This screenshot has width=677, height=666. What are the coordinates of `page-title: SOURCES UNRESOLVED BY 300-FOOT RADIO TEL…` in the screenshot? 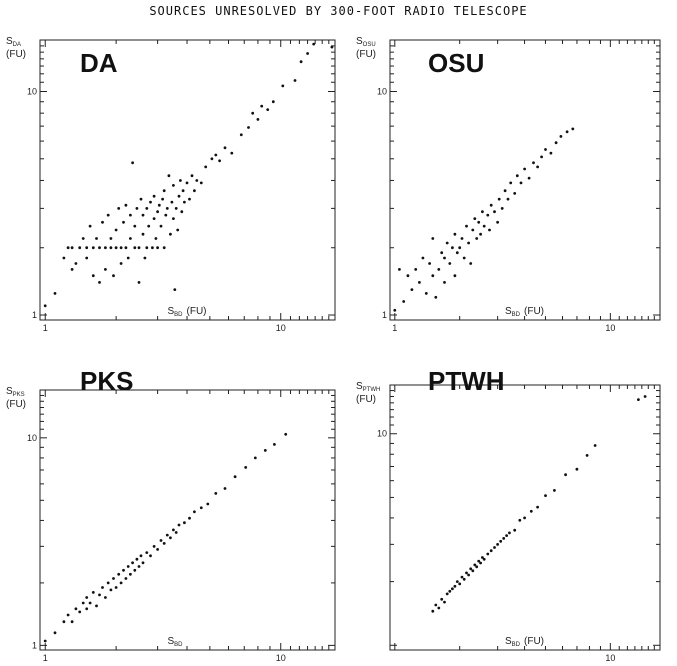 It's located at (338, 11).